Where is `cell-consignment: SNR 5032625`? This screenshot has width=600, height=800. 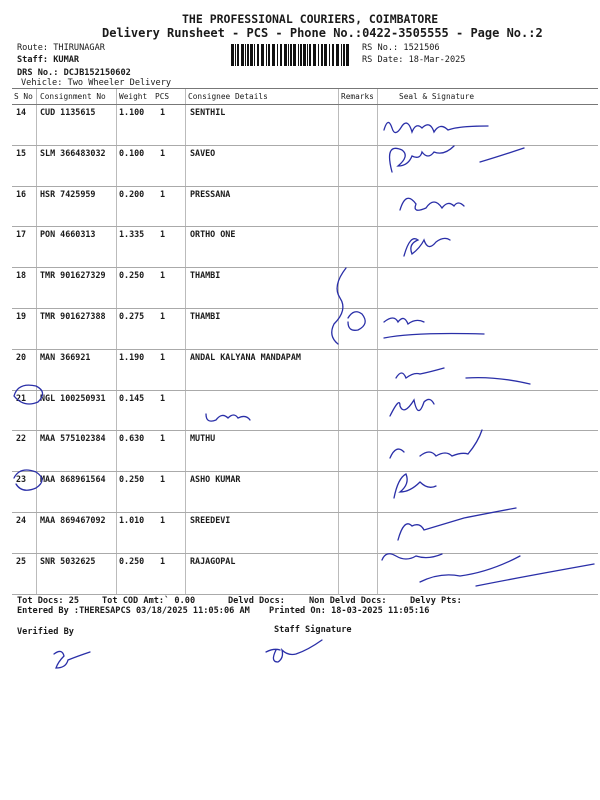 cell-consignment: SNR 5032625 is located at coordinates (68, 560).